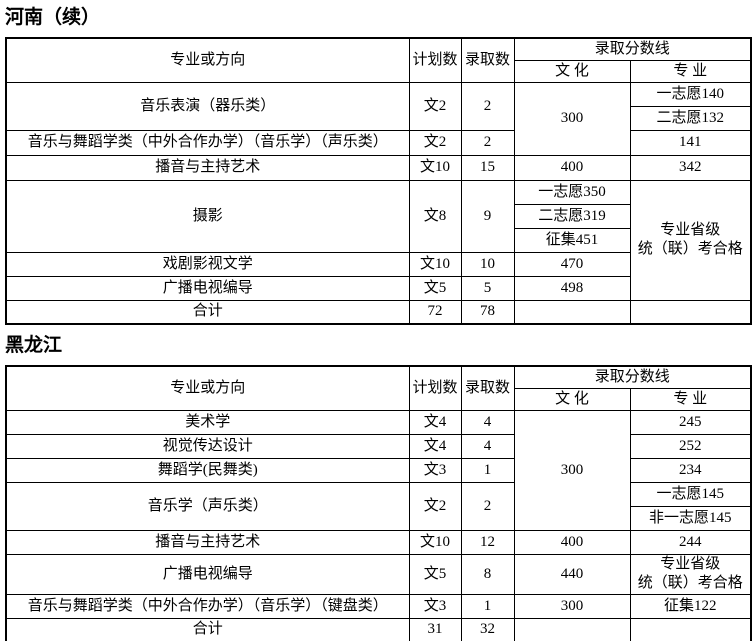 This screenshot has height=641, width=753. Describe the element at coordinates (207, 606) in the screenshot. I see `data-cell: 音乐与舞蹈学类（中外合作办学）（音乐学）（键盘类）` at that location.